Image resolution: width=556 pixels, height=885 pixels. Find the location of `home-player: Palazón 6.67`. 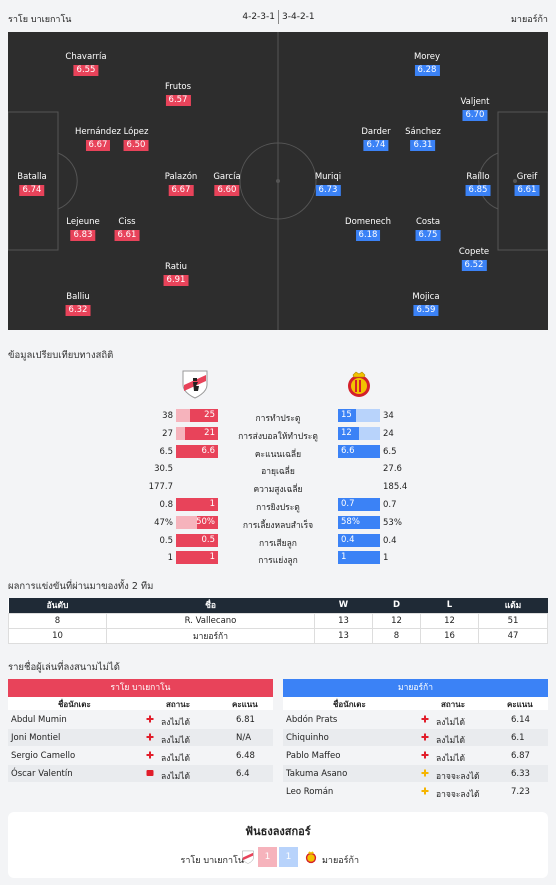

home-player: Palazón 6.67 is located at coordinates (181, 184).